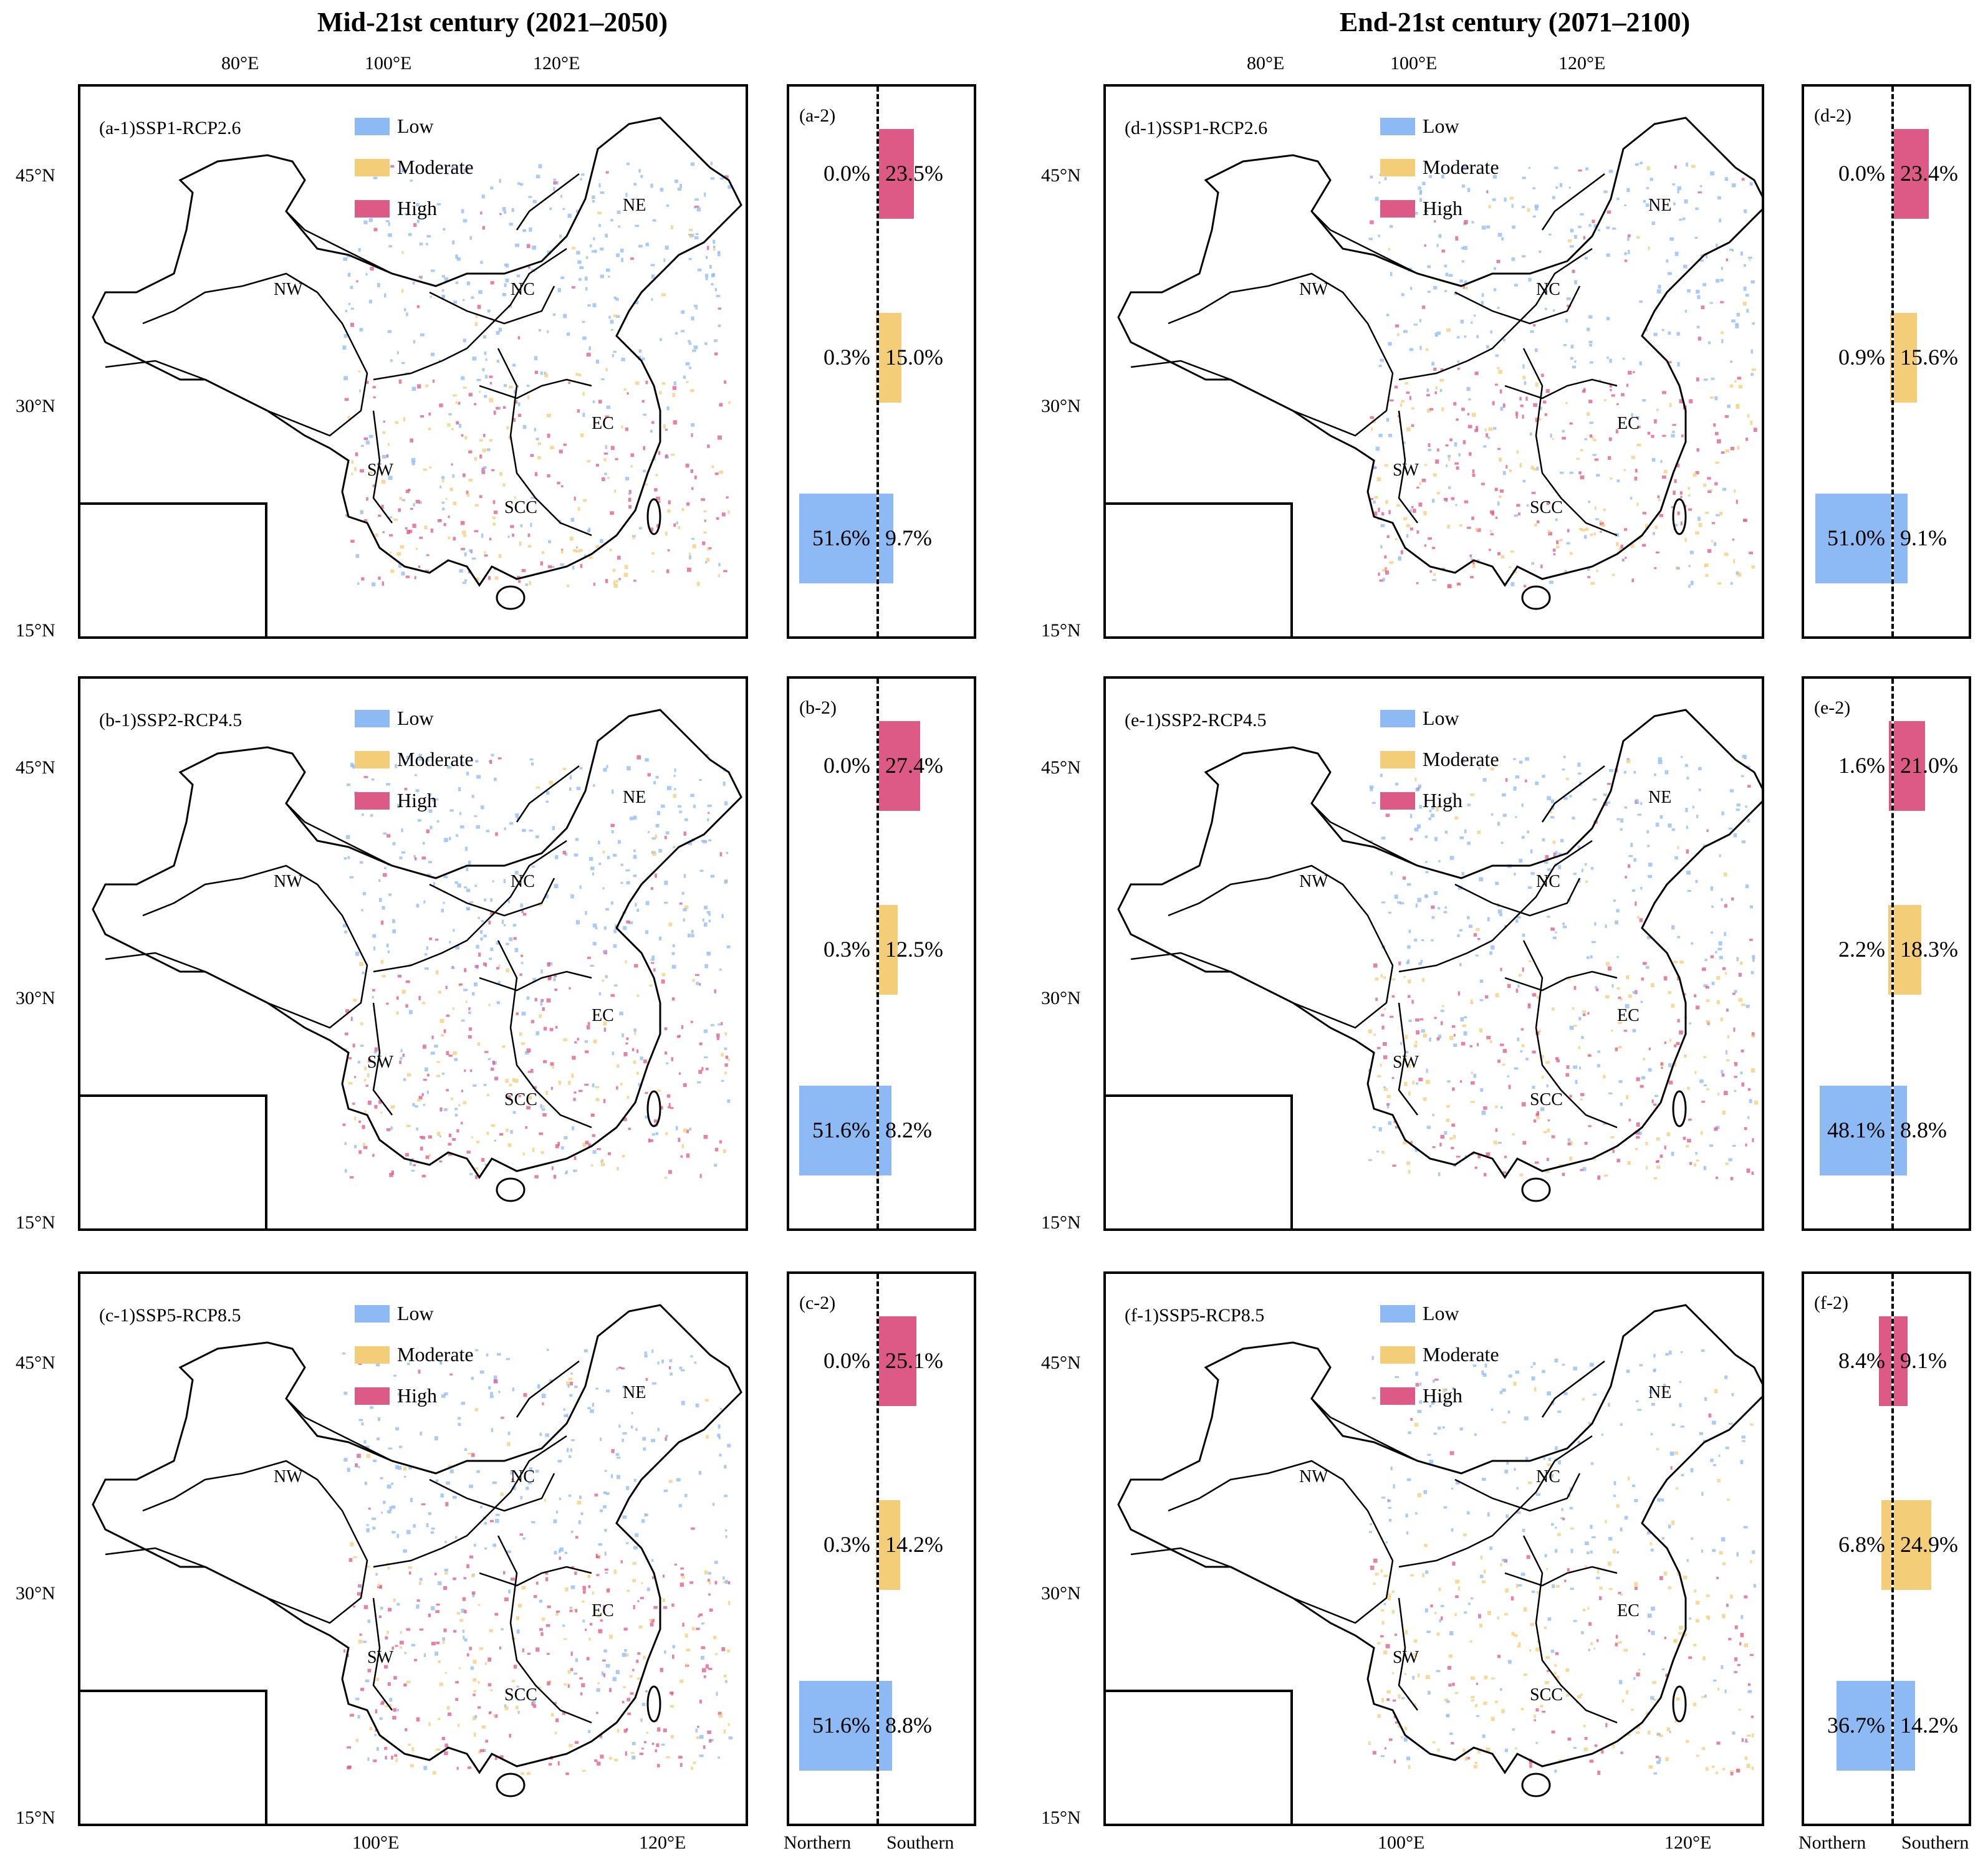  What do you see at coordinates (1195, 1315) in the screenshot?
I see `map-panel-label: (f-1)SSP5-RCP8.5` at bounding box center [1195, 1315].